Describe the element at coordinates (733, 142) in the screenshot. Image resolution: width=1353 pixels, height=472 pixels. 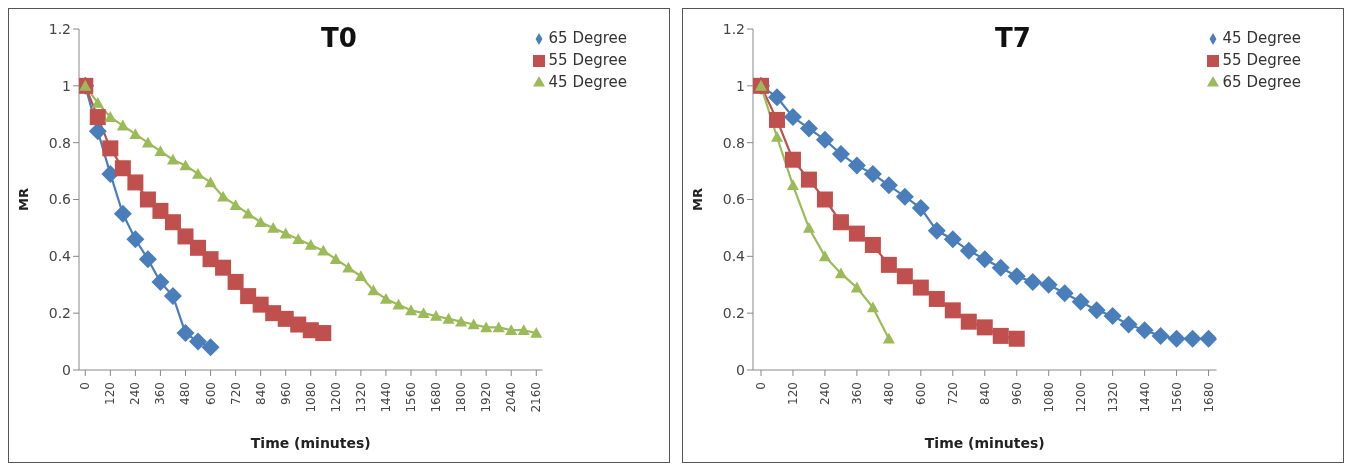
I see `y-tick-label: 0.8` at that location.